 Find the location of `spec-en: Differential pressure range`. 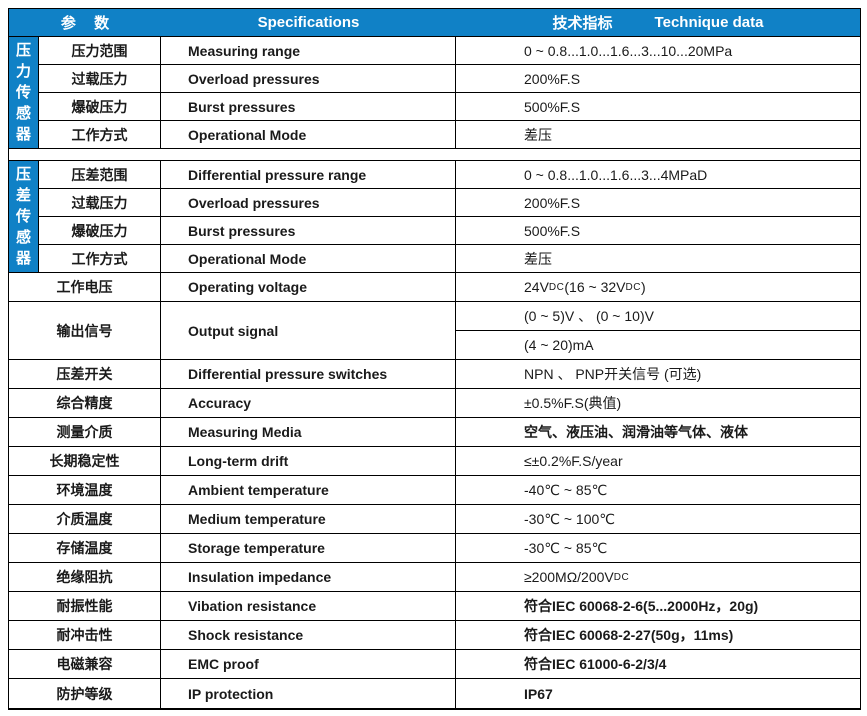

spec-en: Differential pressure range is located at coordinates (308, 175).